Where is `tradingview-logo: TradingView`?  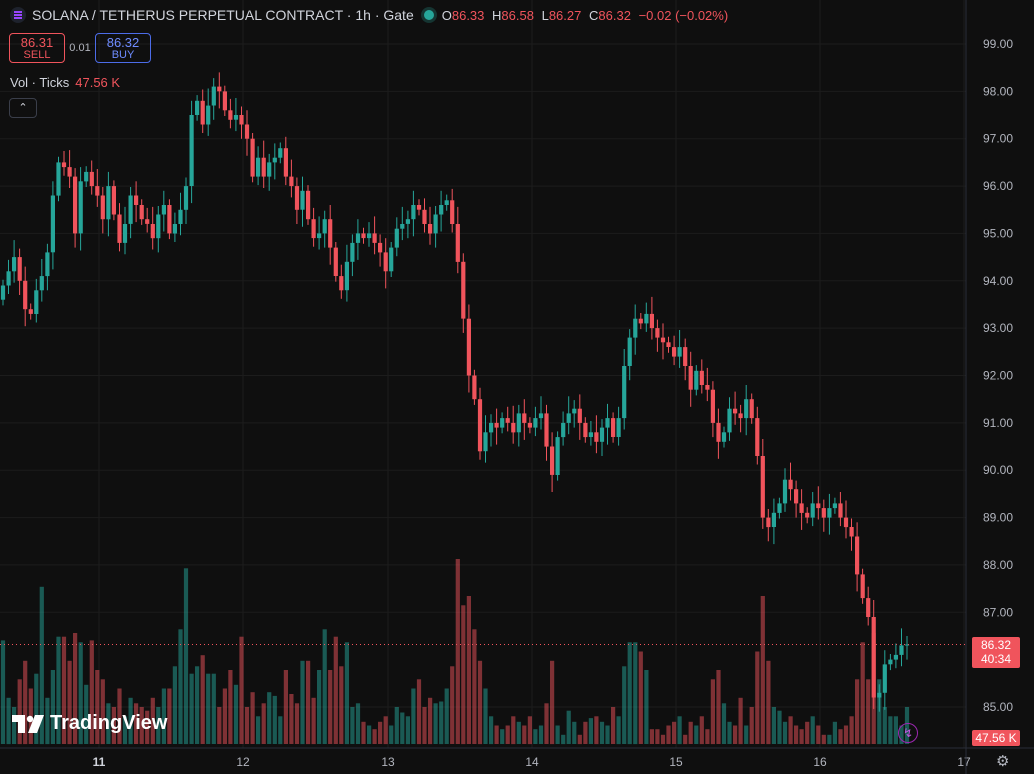
tradingview-logo: TradingView is located at coordinates (89, 723).